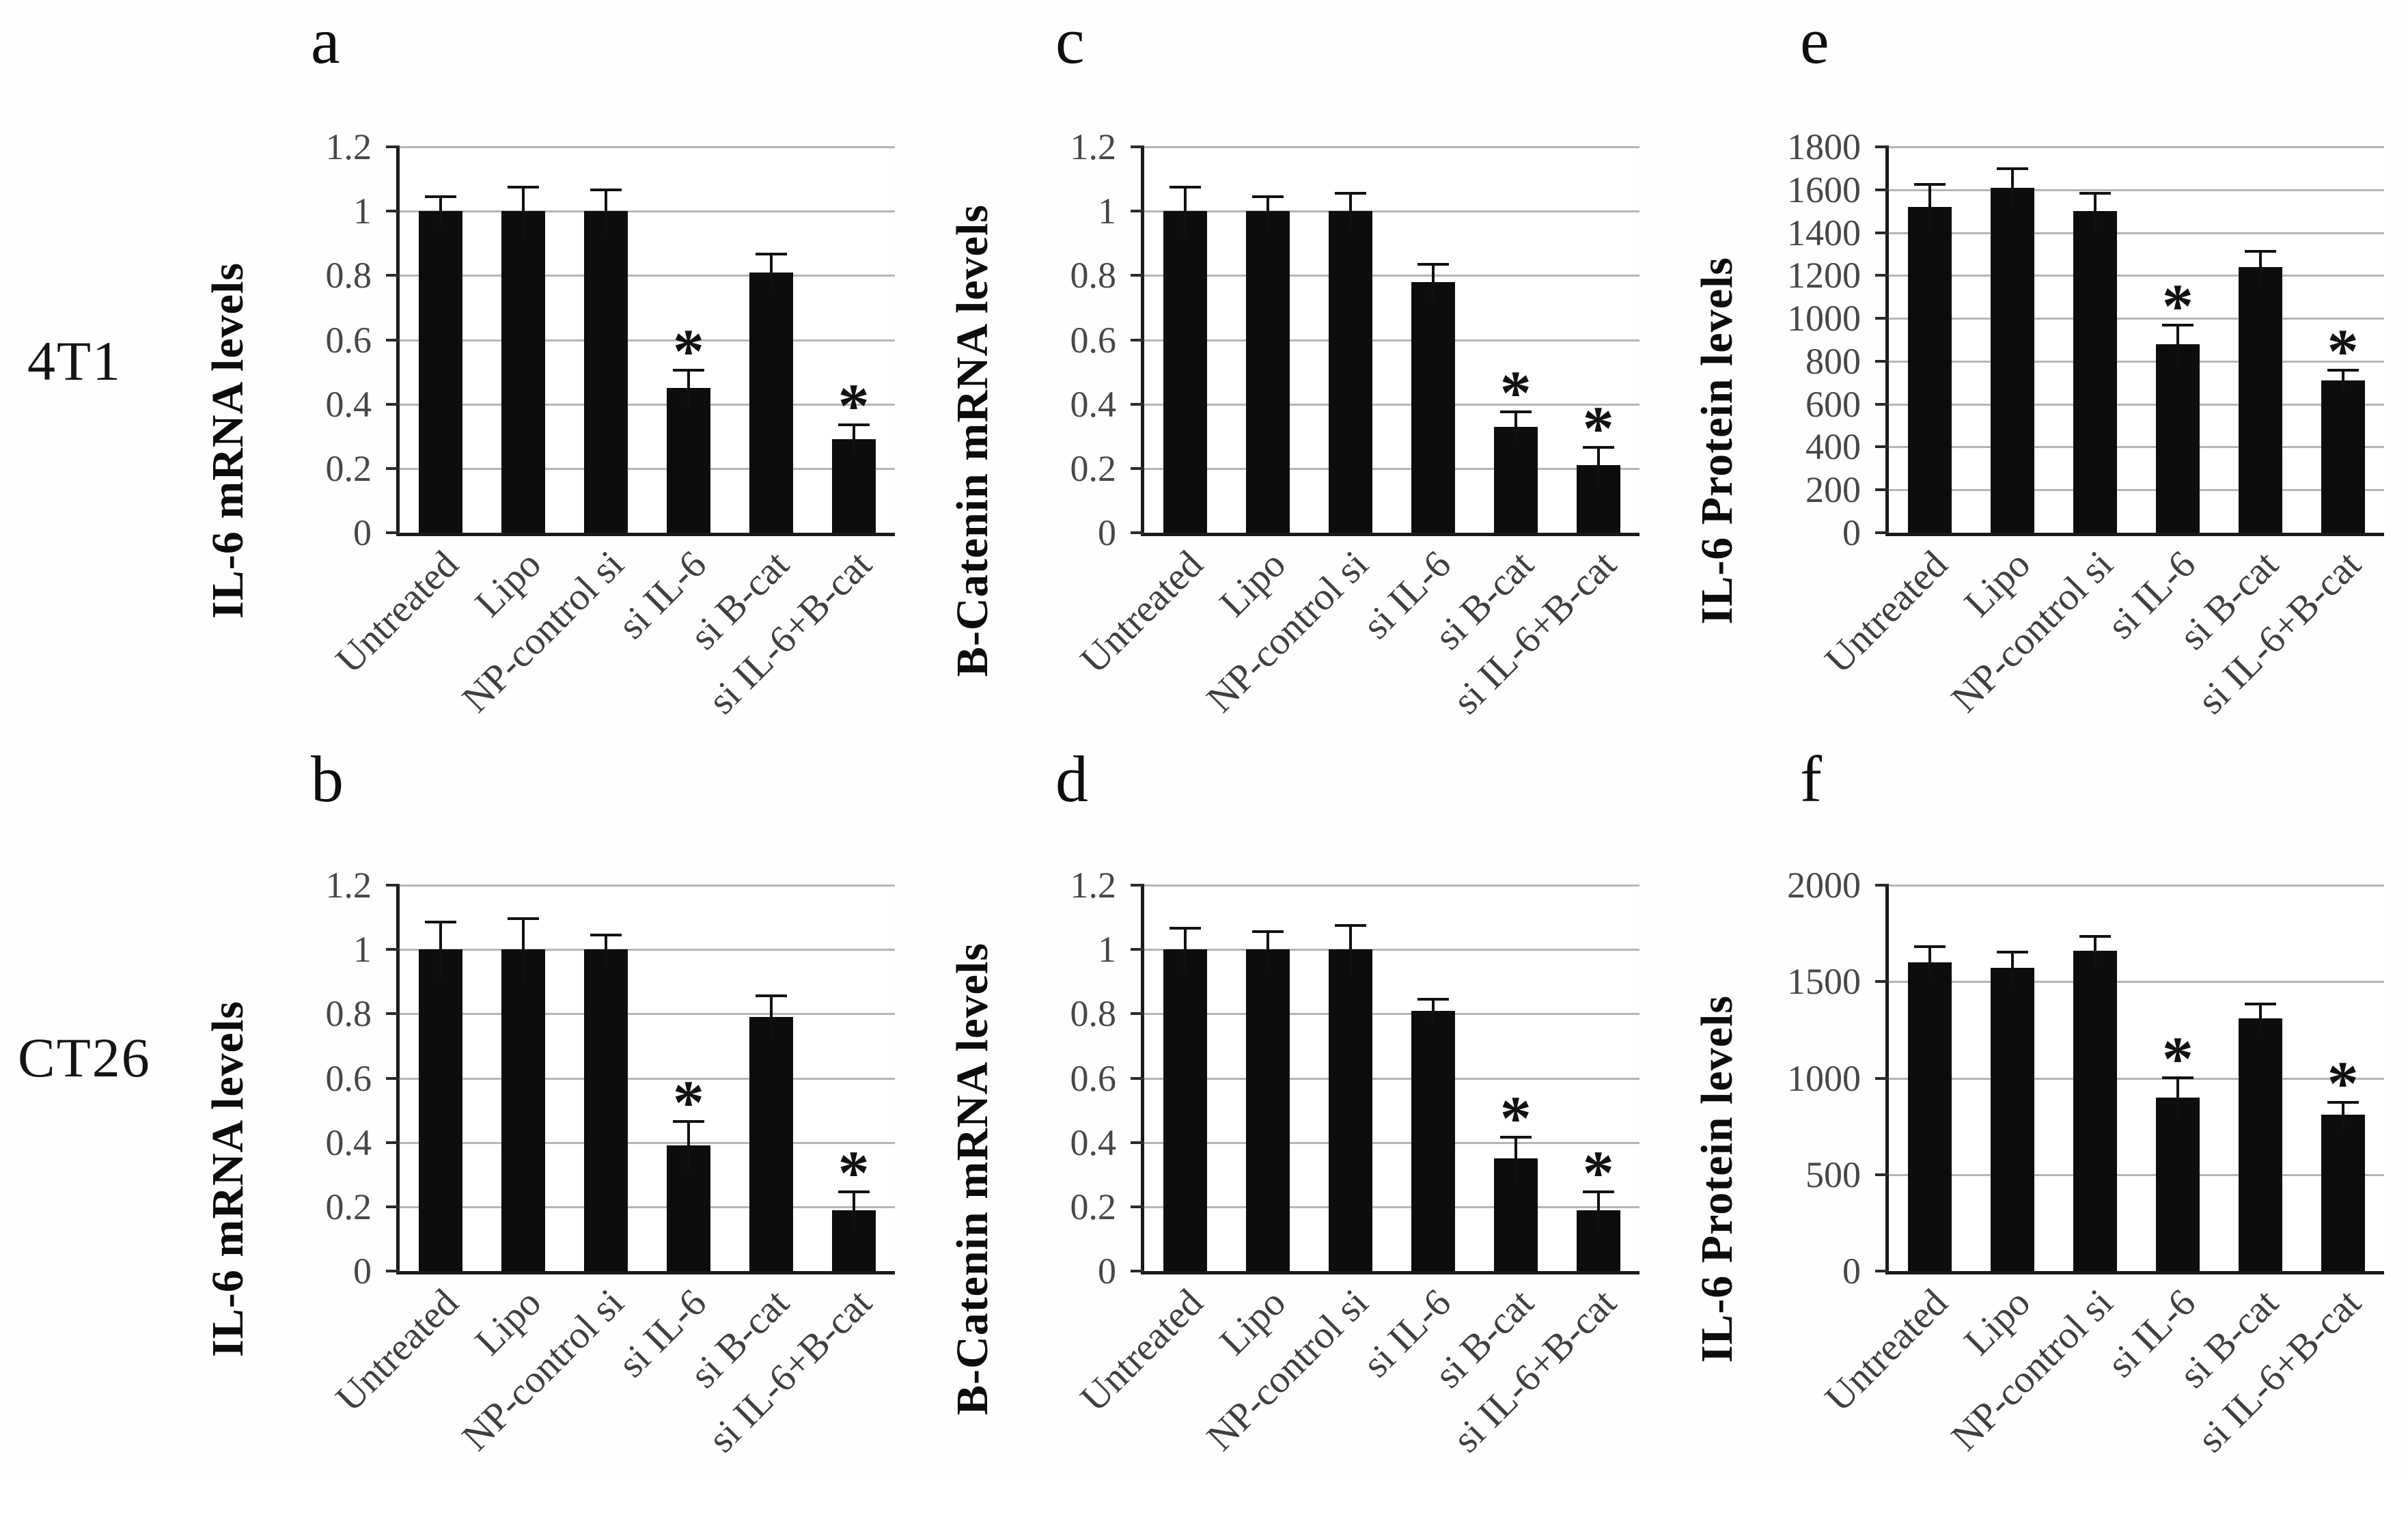  I want to click on bar-lipo, so click(1268, 1110).